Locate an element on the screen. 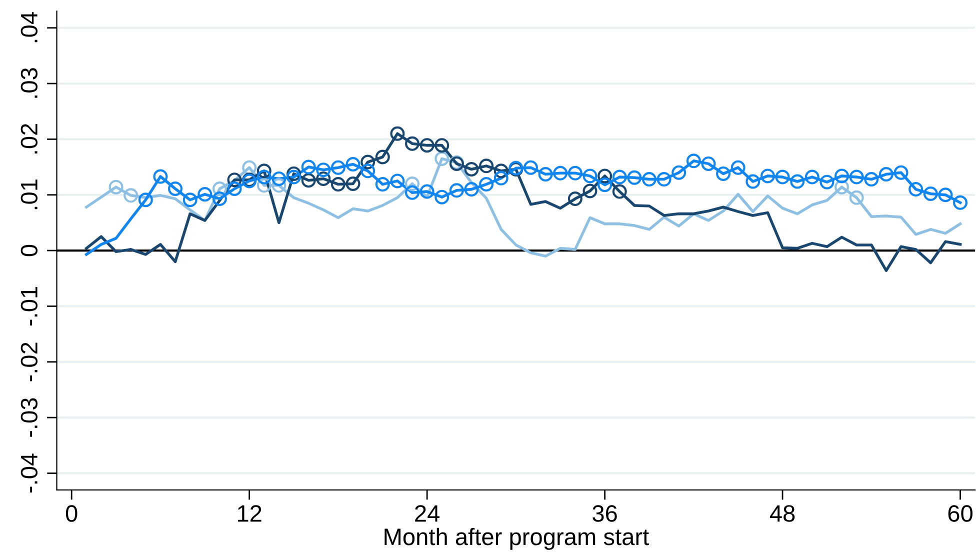 The width and height of the screenshot is (979, 558). y-tick-label: 0 is located at coordinates (29, 250).